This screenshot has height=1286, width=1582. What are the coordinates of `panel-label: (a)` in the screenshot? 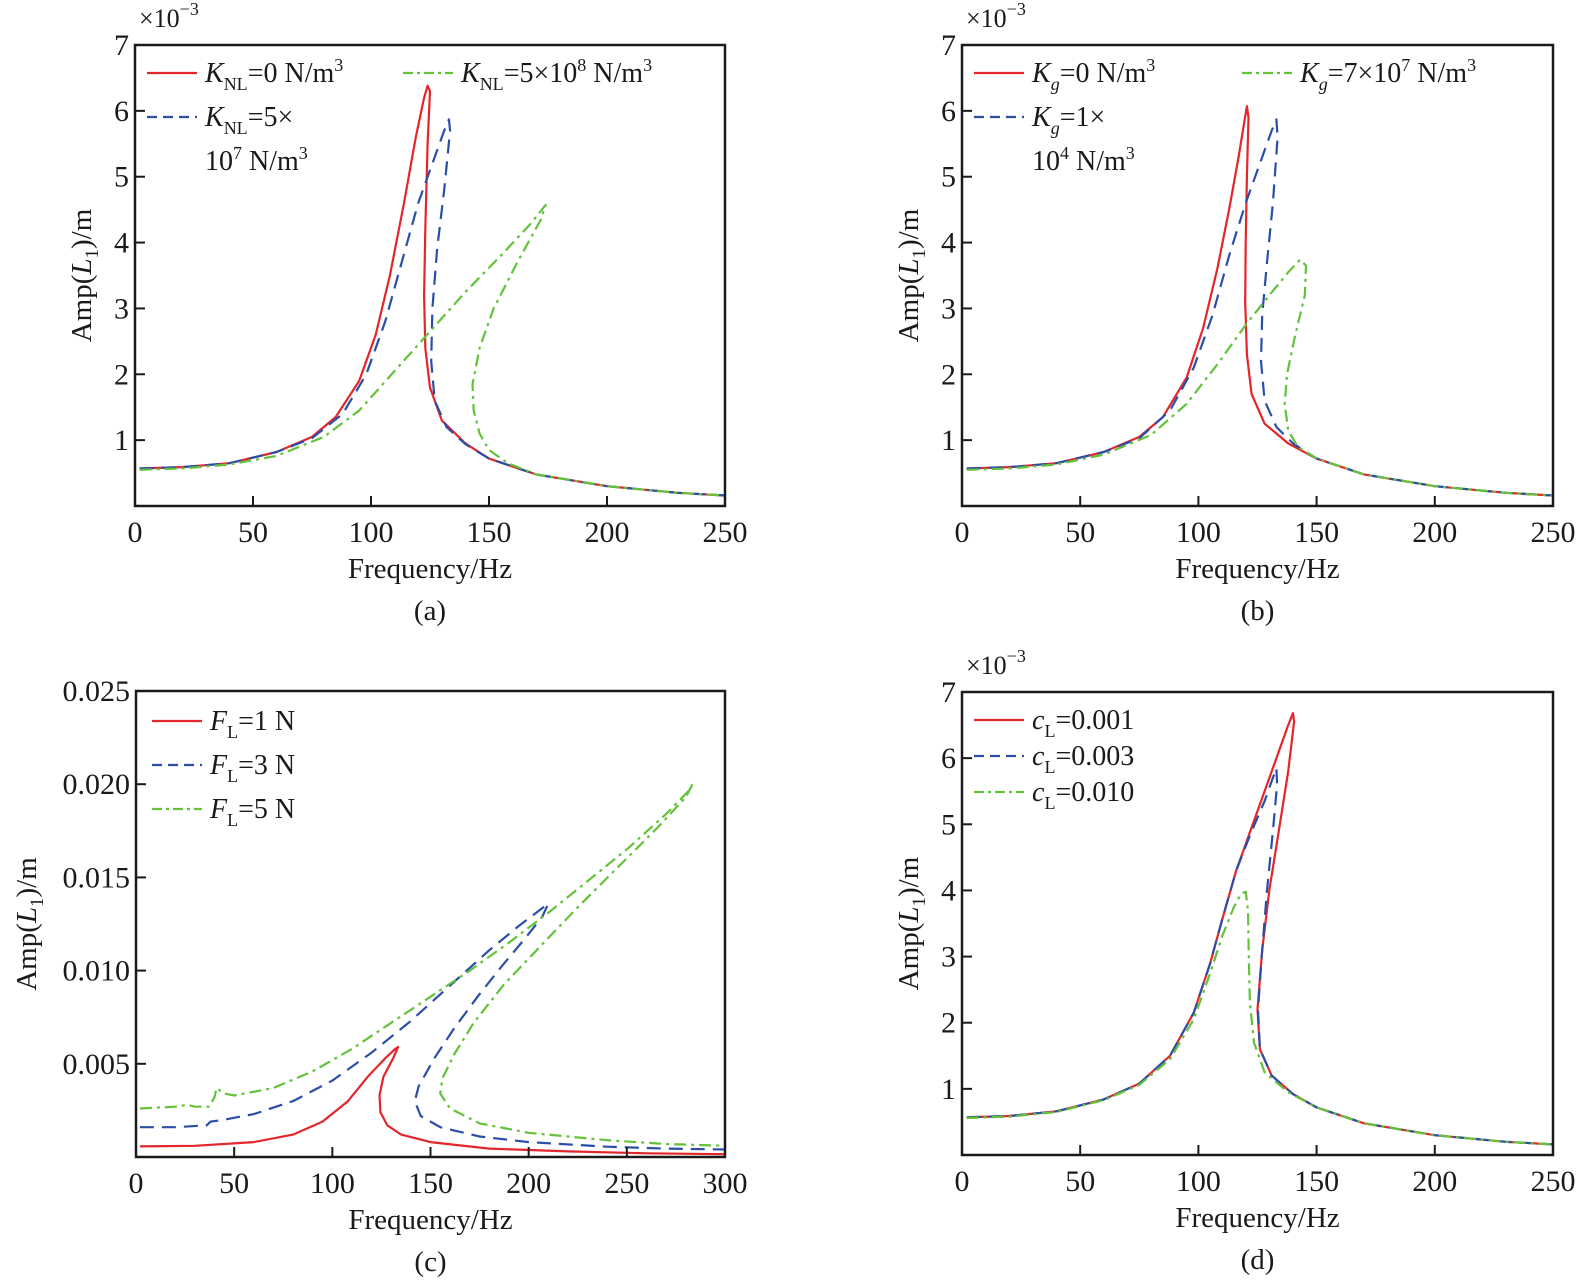 It's located at (430, 611).